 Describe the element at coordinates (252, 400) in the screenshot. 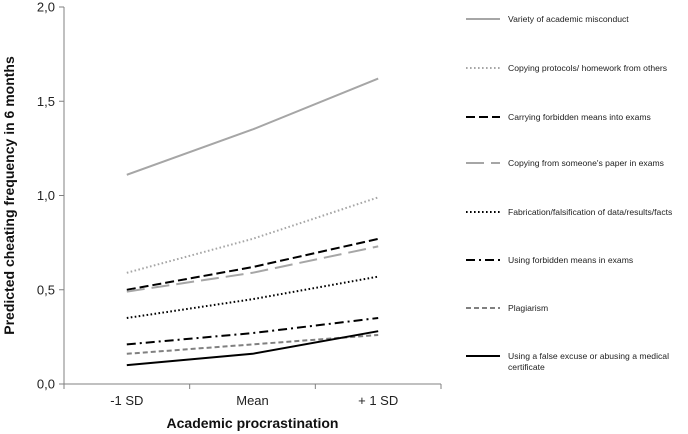

I see `x-tick-label: Mean` at that location.